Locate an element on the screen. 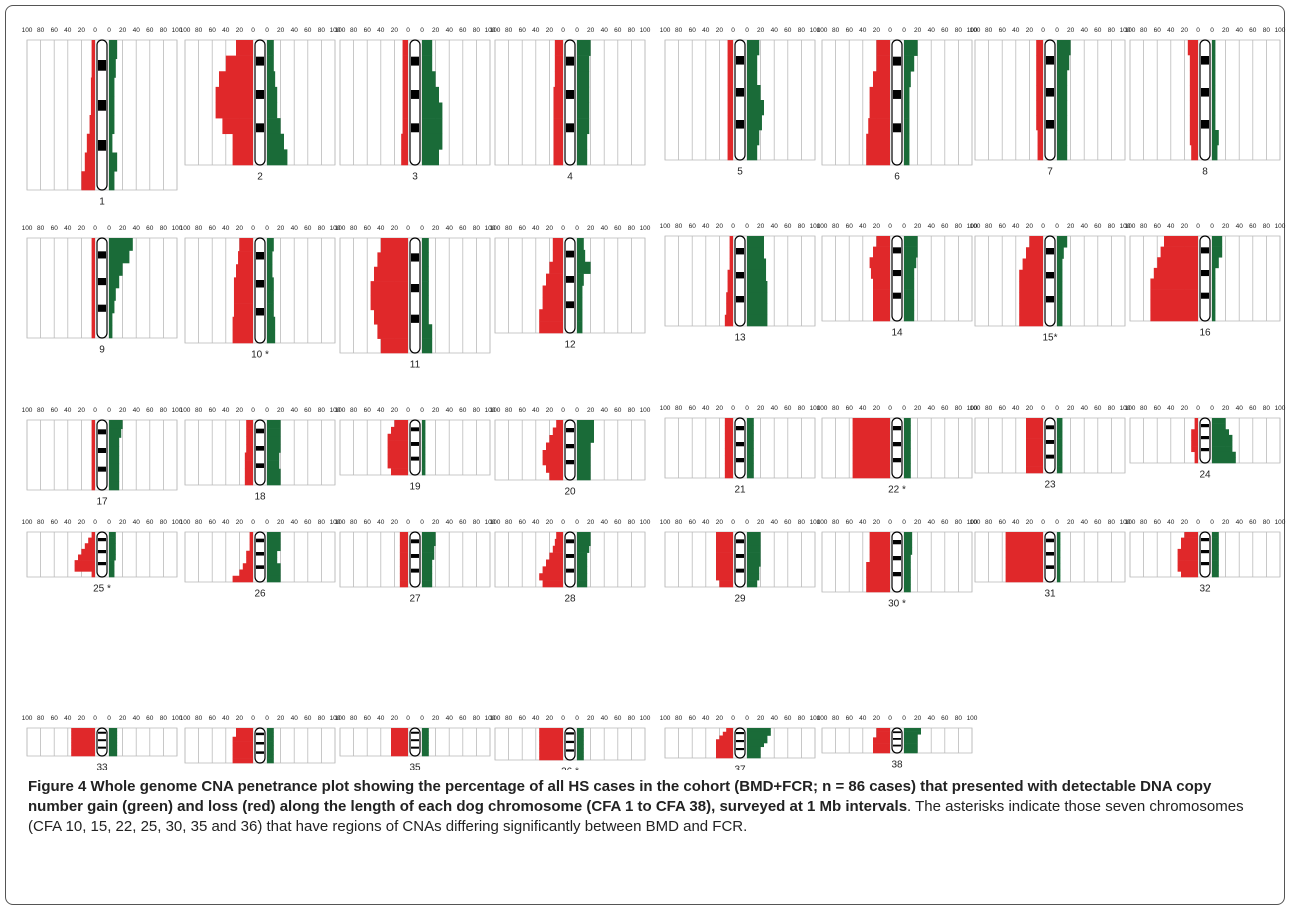 This screenshot has width=1292, height=916. chromosome-label: 28 is located at coordinates (570, 599).